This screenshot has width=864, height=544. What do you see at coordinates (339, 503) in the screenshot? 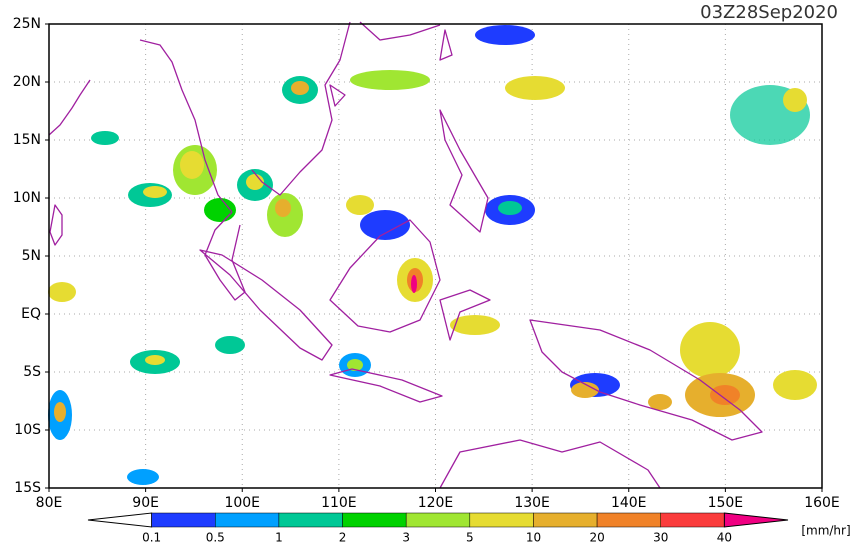
I see `x-tick-label: 110E` at bounding box center [339, 503].